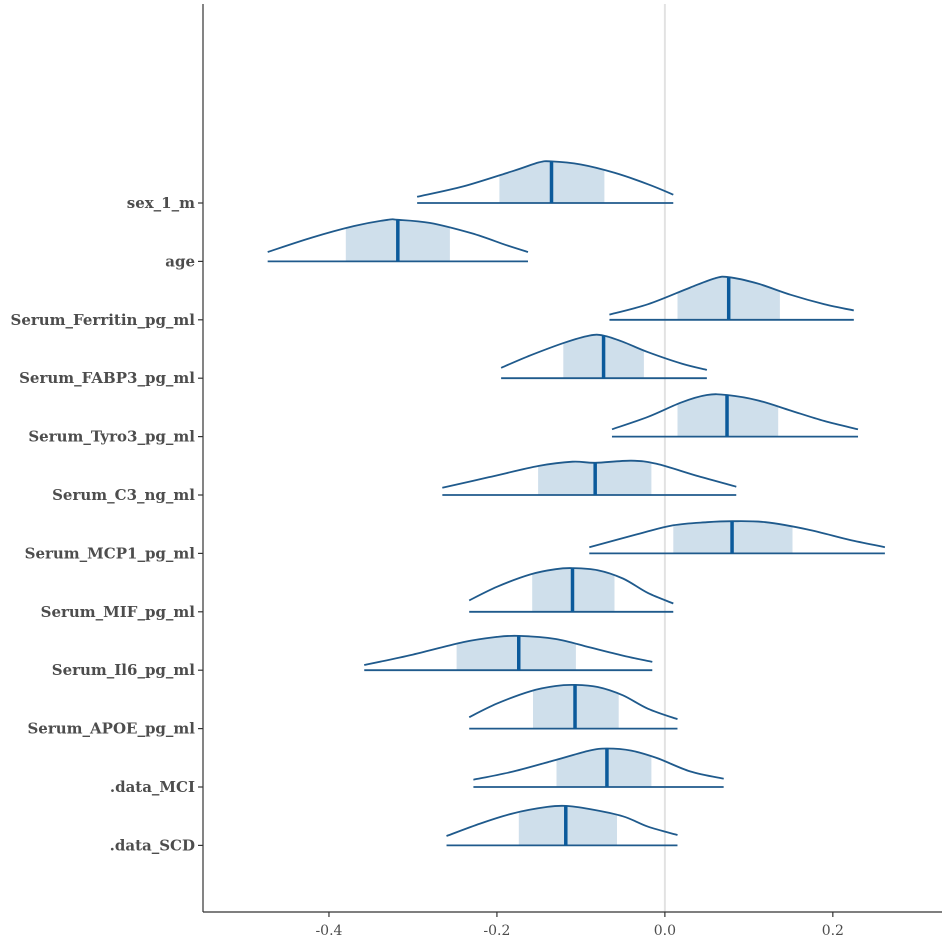 Image resolution: width=942 pixels, height=943 pixels. What do you see at coordinates (161, 203) in the screenshot?
I see `y-tick-label: sex_1_m` at bounding box center [161, 203].